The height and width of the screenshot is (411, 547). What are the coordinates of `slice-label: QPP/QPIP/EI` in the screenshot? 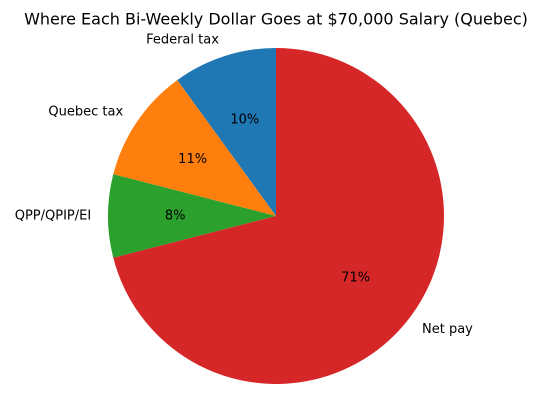 It's located at (53, 216).